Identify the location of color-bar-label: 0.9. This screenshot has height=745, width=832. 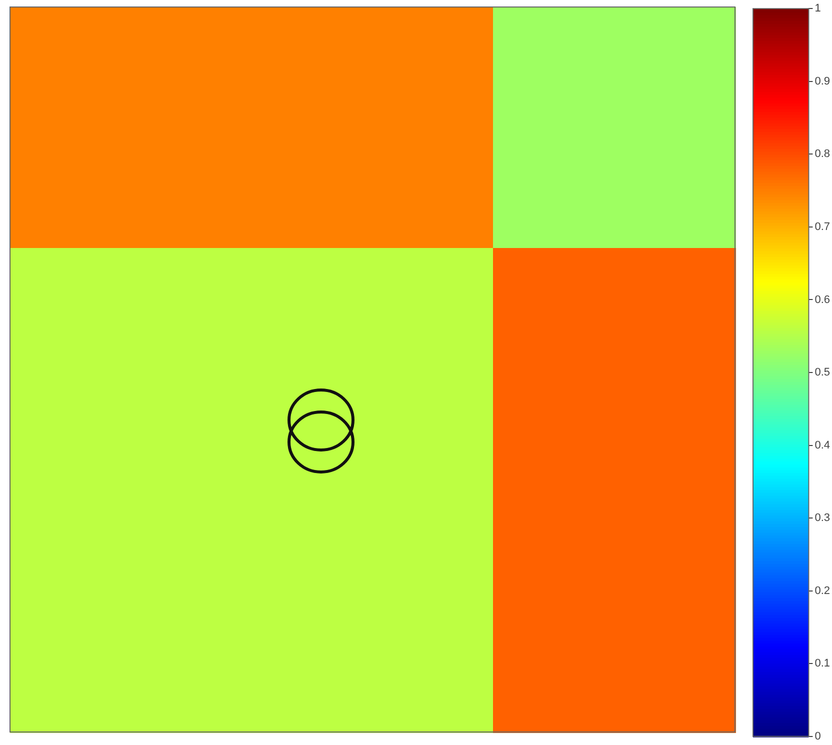
(822, 81).